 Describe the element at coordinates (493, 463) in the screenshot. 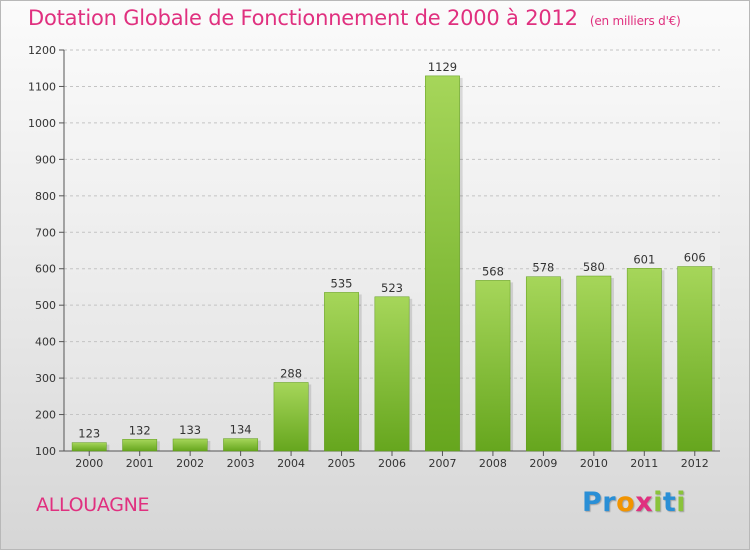

I see `x-tick-label: 2008` at that location.